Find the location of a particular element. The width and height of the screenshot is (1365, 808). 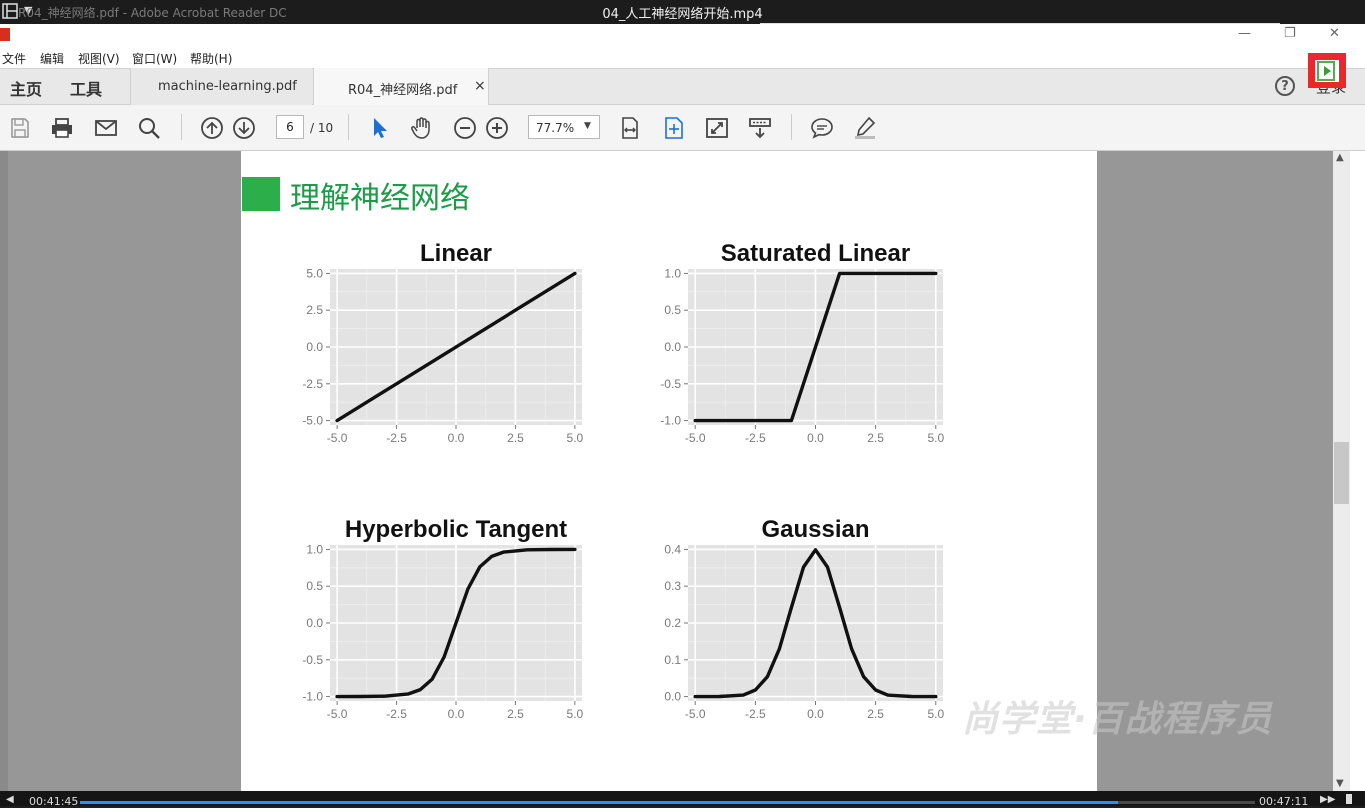

y-tick-label: 0.3 is located at coordinates (672, 586).